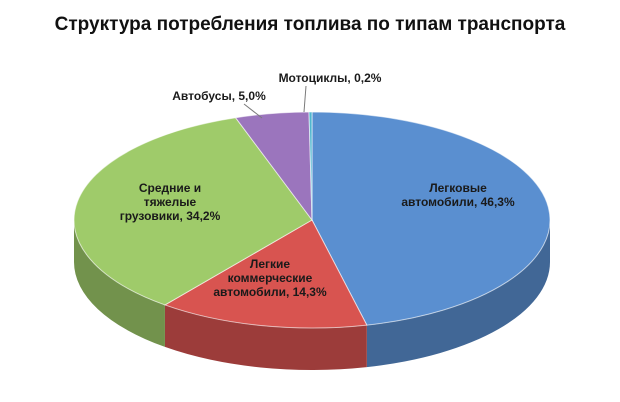 The width and height of the screenshot is (620, 402). I want to click on pie-slice-side-легковые-автомобили, so click(458, 294).